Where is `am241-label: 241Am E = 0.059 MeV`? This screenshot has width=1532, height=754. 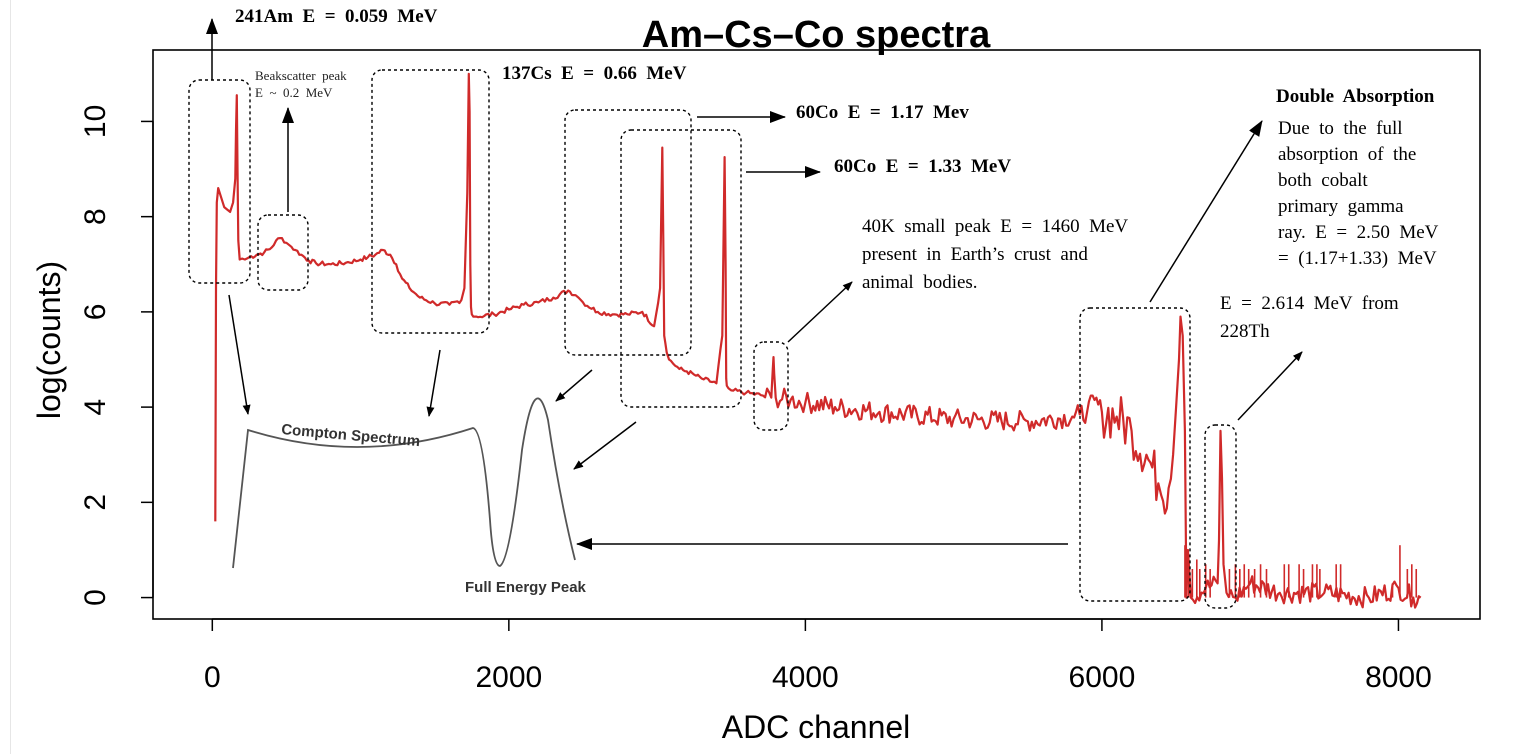 am241-label: 241Am E = 0.059 MeV is located at coordinates (336, 16).